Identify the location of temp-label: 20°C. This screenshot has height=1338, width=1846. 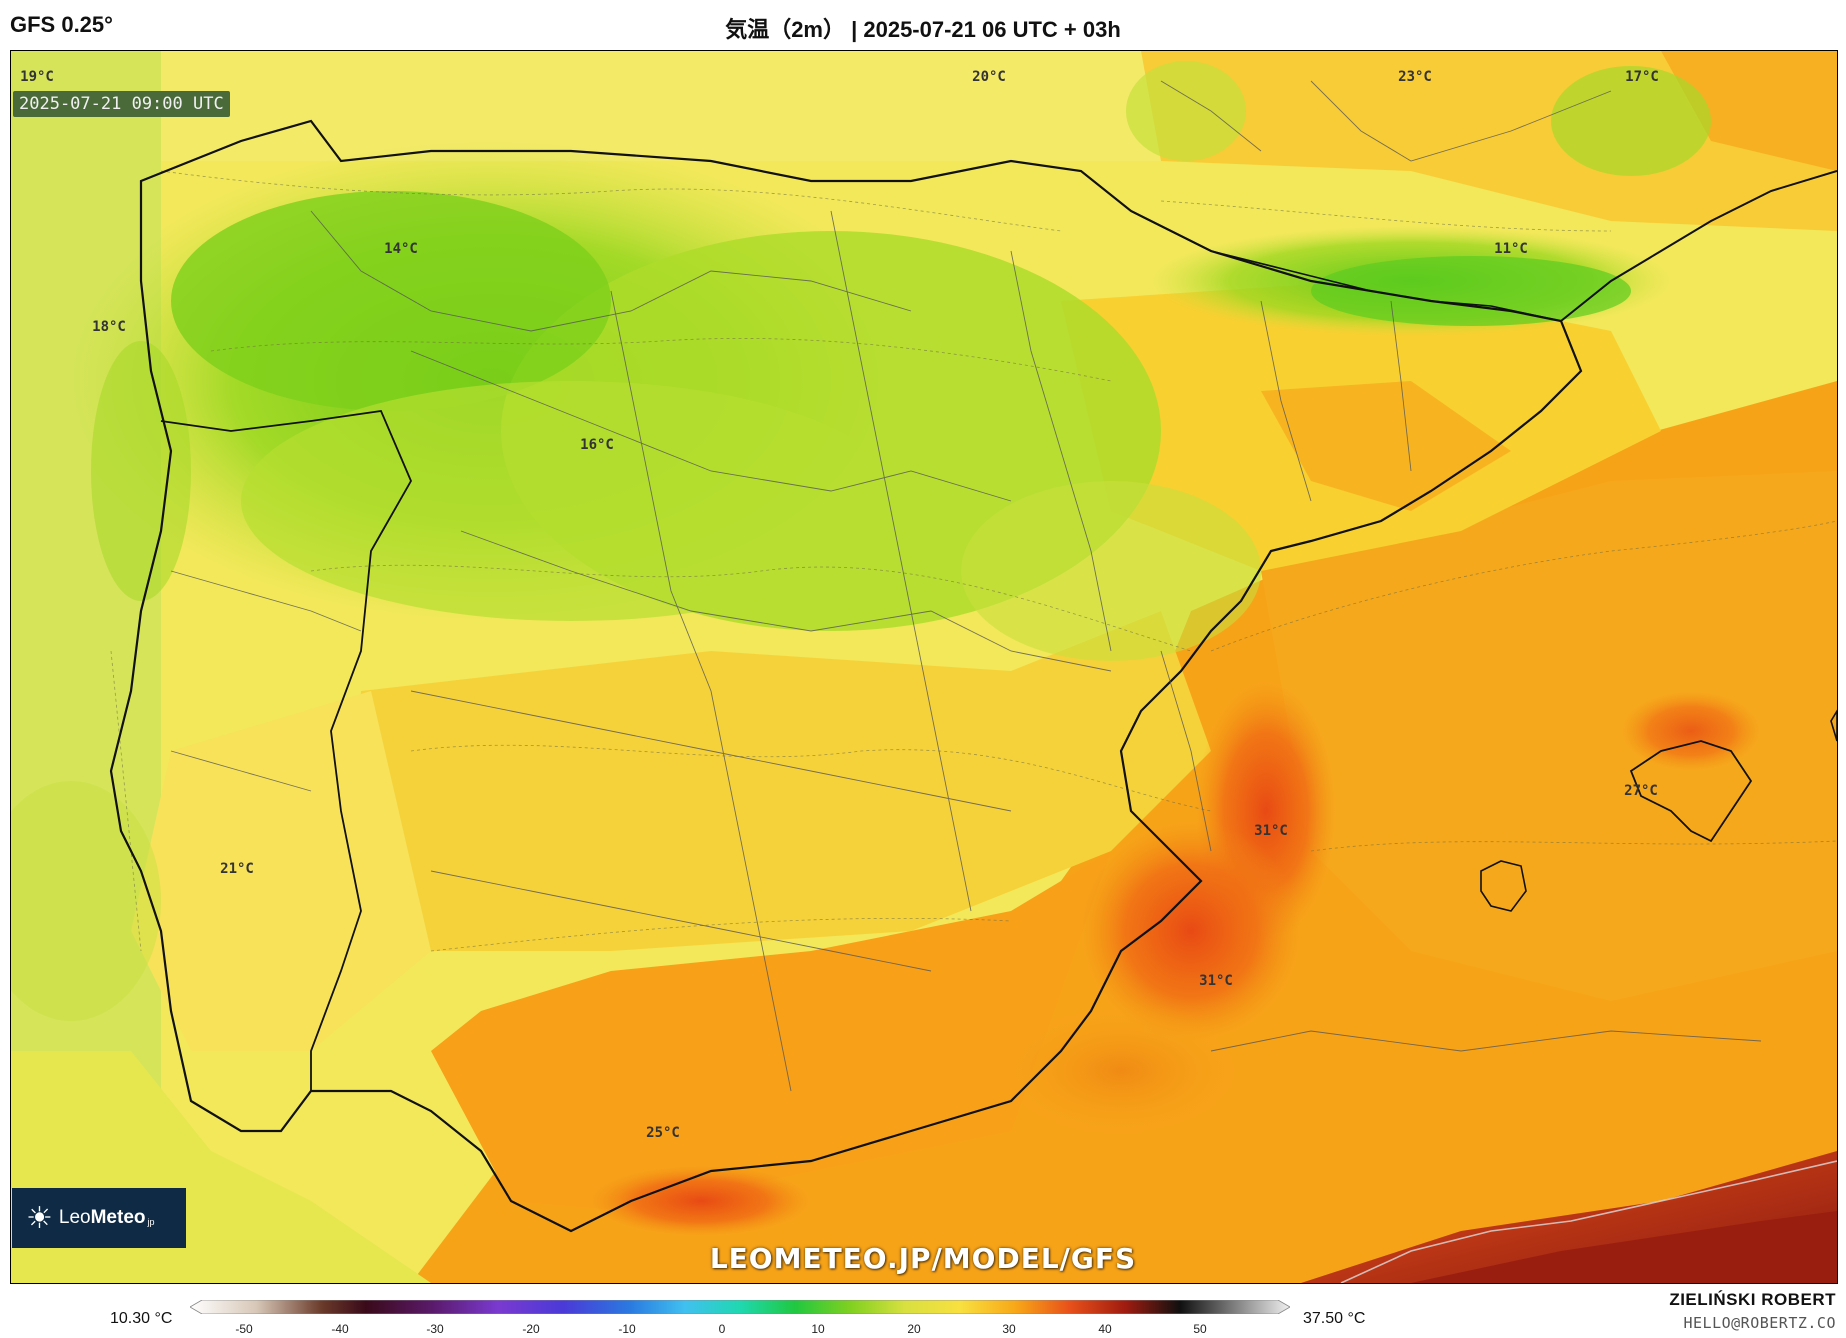
(989, 77).